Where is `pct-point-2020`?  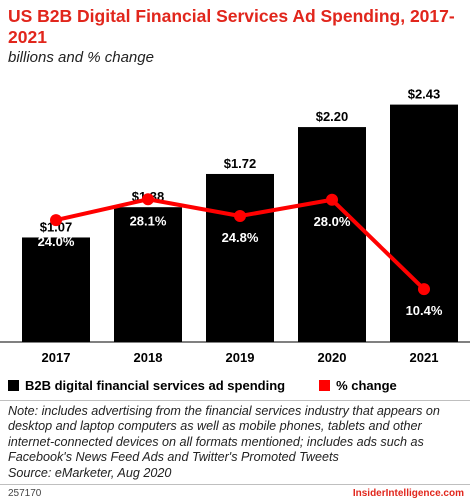
pct-point-2020 is located at coordinates (332, 199).